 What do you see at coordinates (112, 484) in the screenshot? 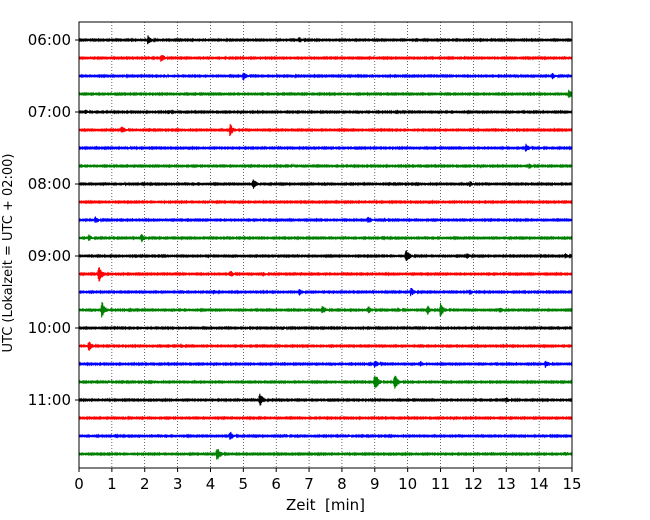
I see `x-tick-label: 1` at bounding box center [112, 484].